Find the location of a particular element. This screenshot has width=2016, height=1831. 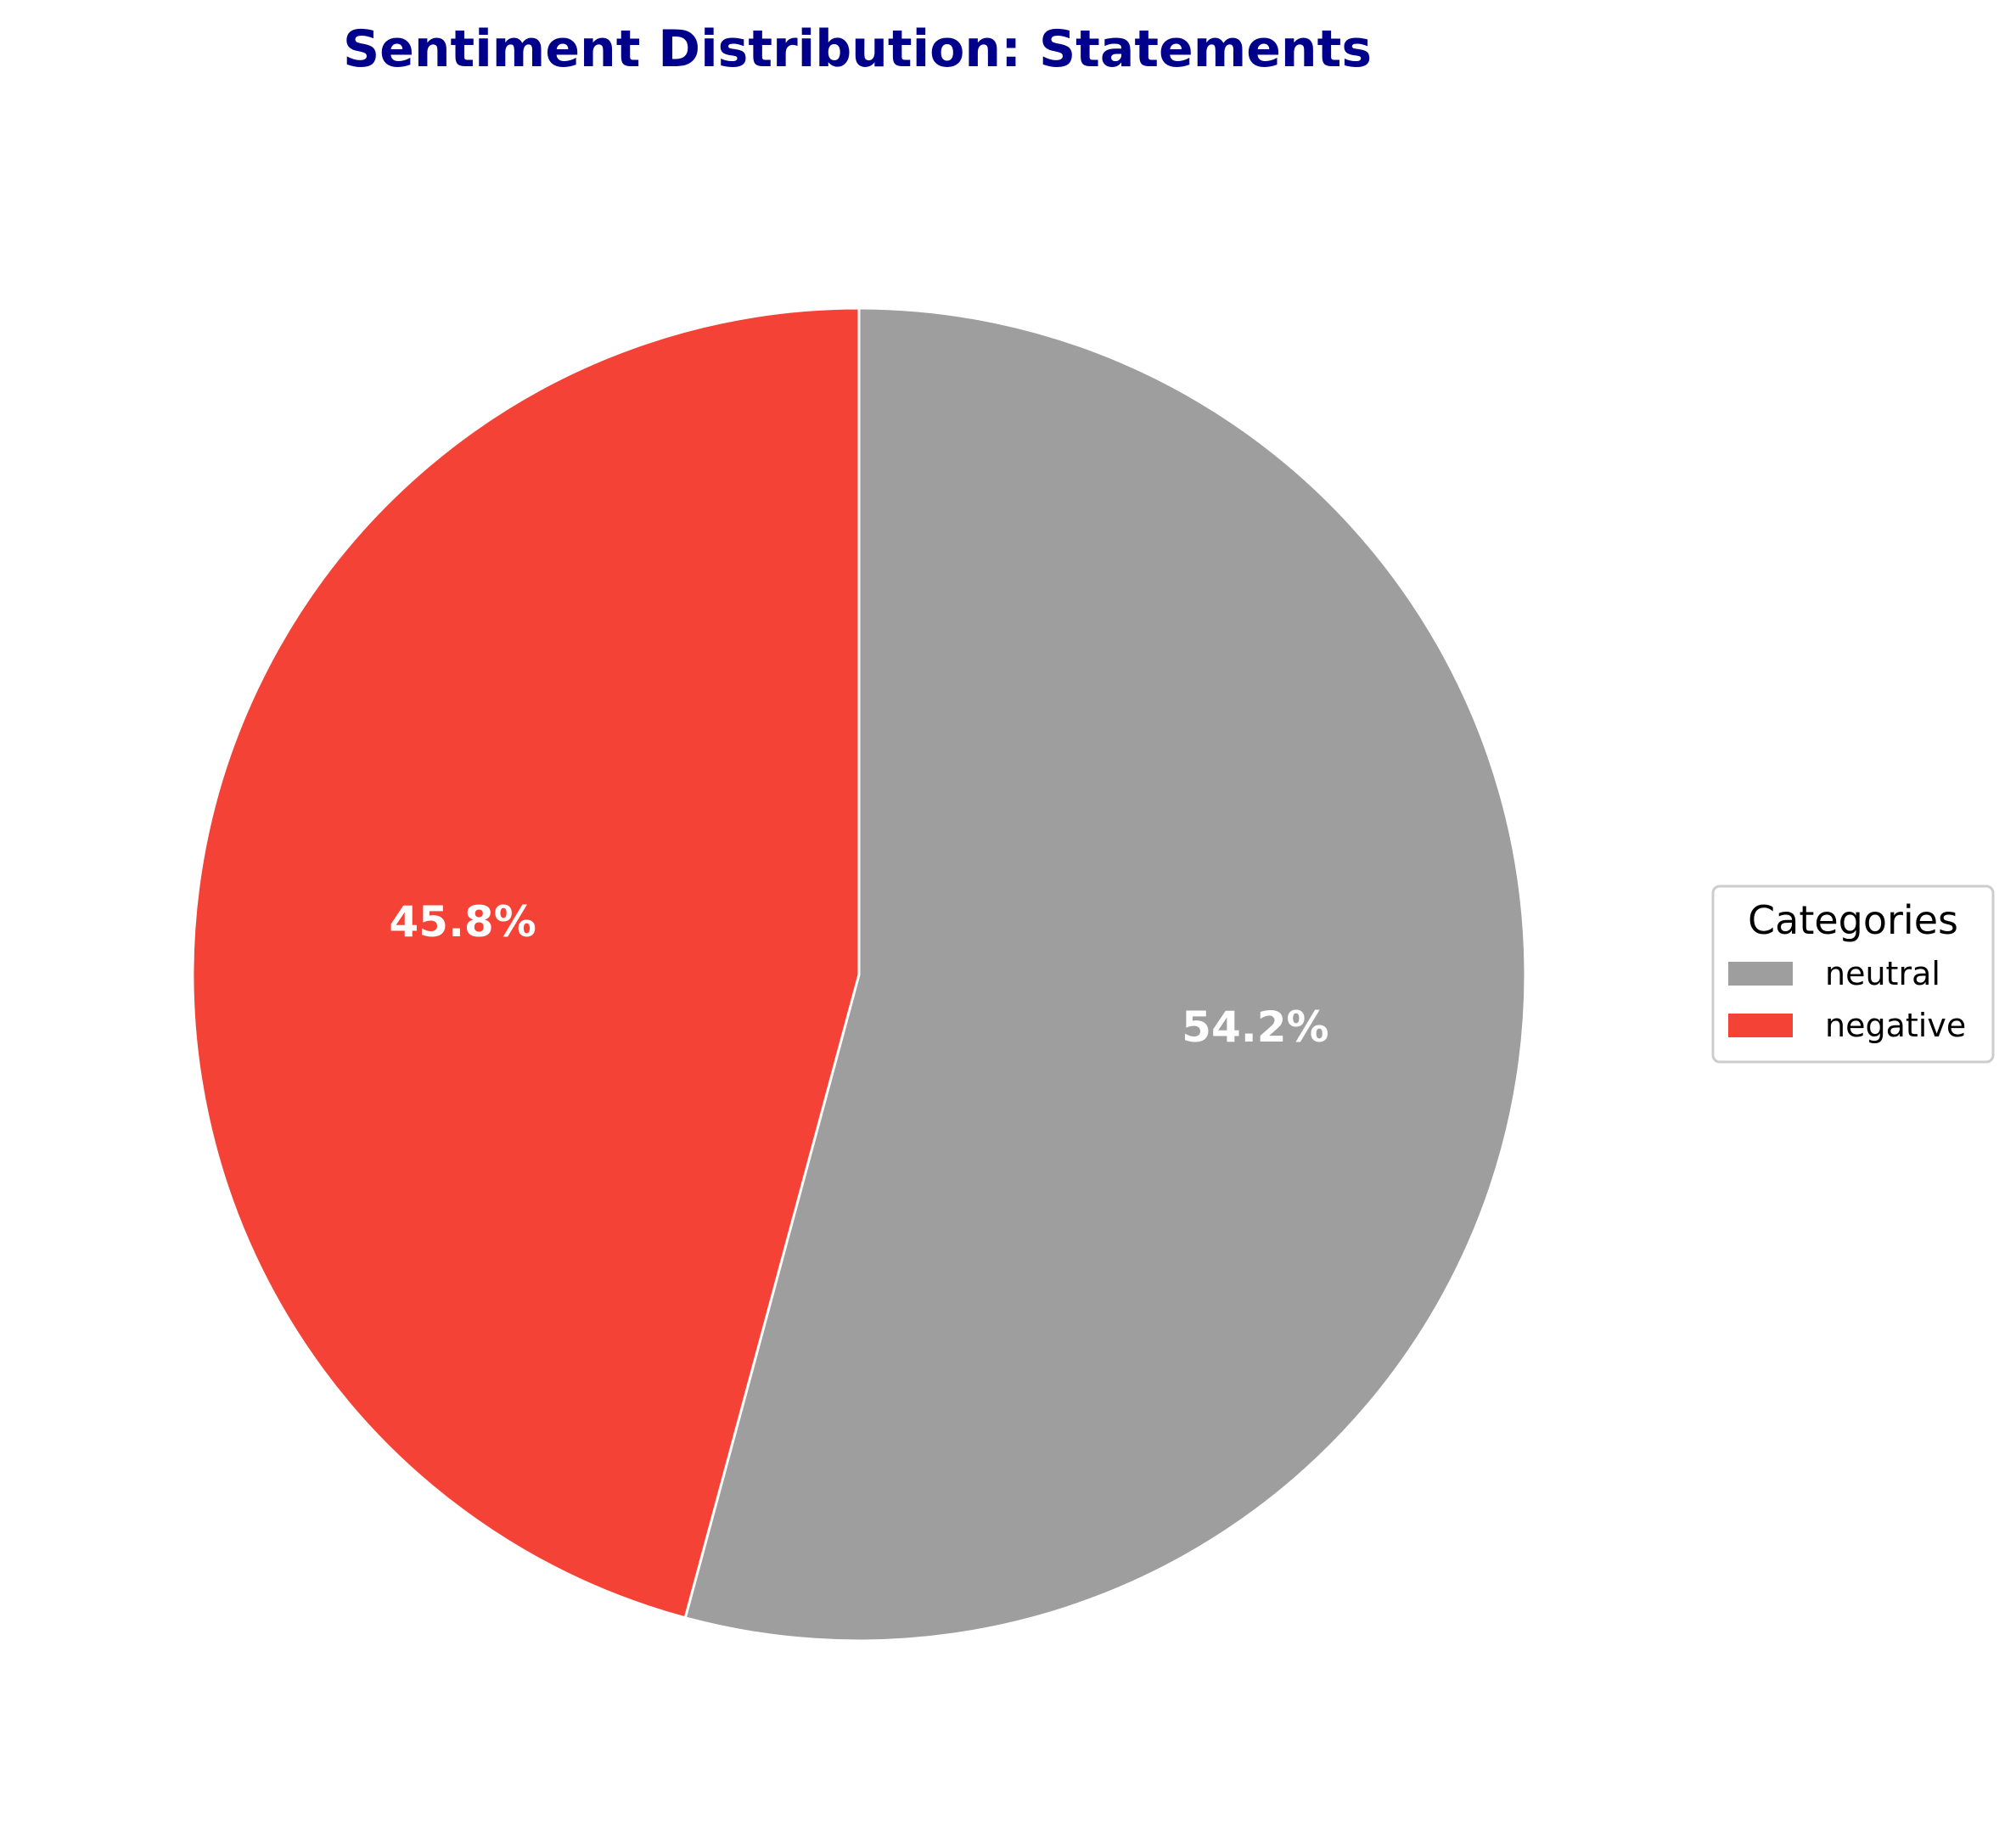

legend-label-neutral: neutral is located at coordinates (1882, 974).